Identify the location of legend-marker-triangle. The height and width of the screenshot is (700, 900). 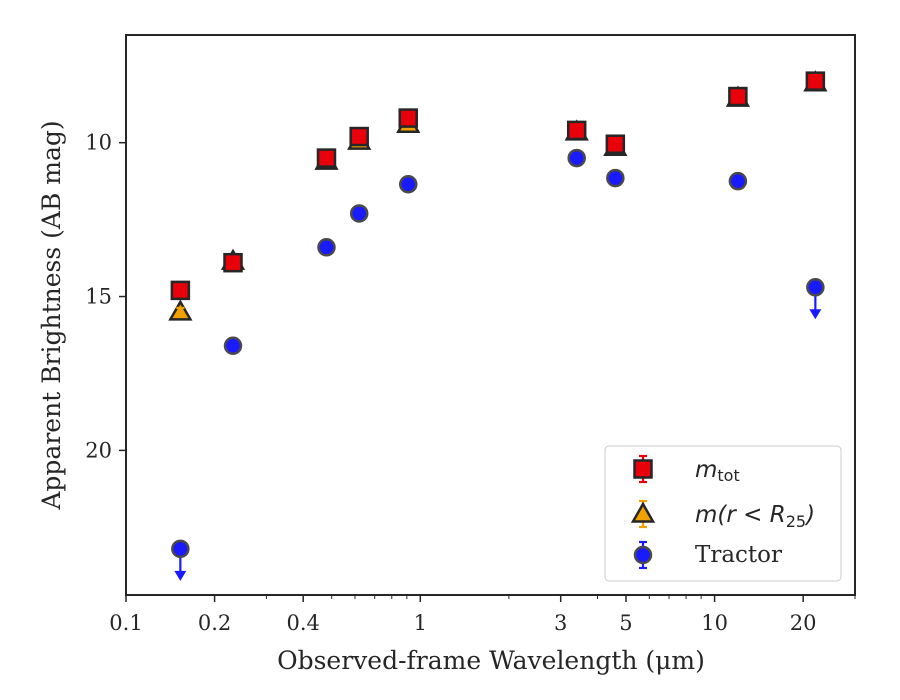
(643, 512).